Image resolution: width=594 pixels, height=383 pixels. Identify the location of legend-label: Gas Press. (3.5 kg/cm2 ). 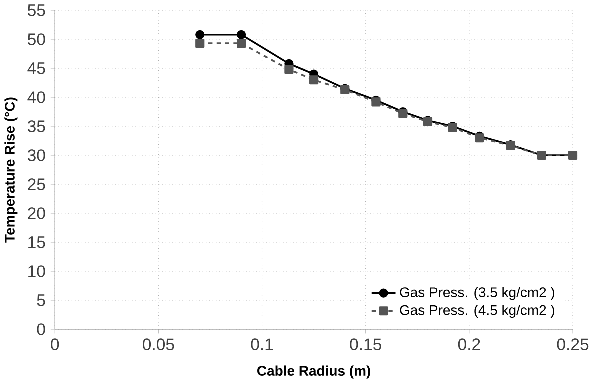
(477, 293).